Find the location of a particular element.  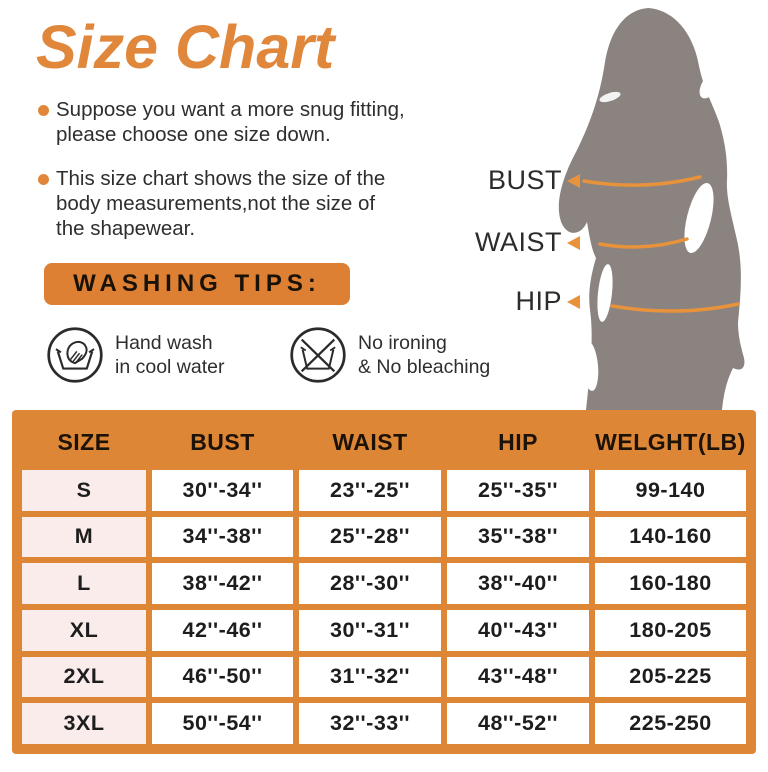

note-line: body measurements,not the size of is located at coordinates (216, 203).